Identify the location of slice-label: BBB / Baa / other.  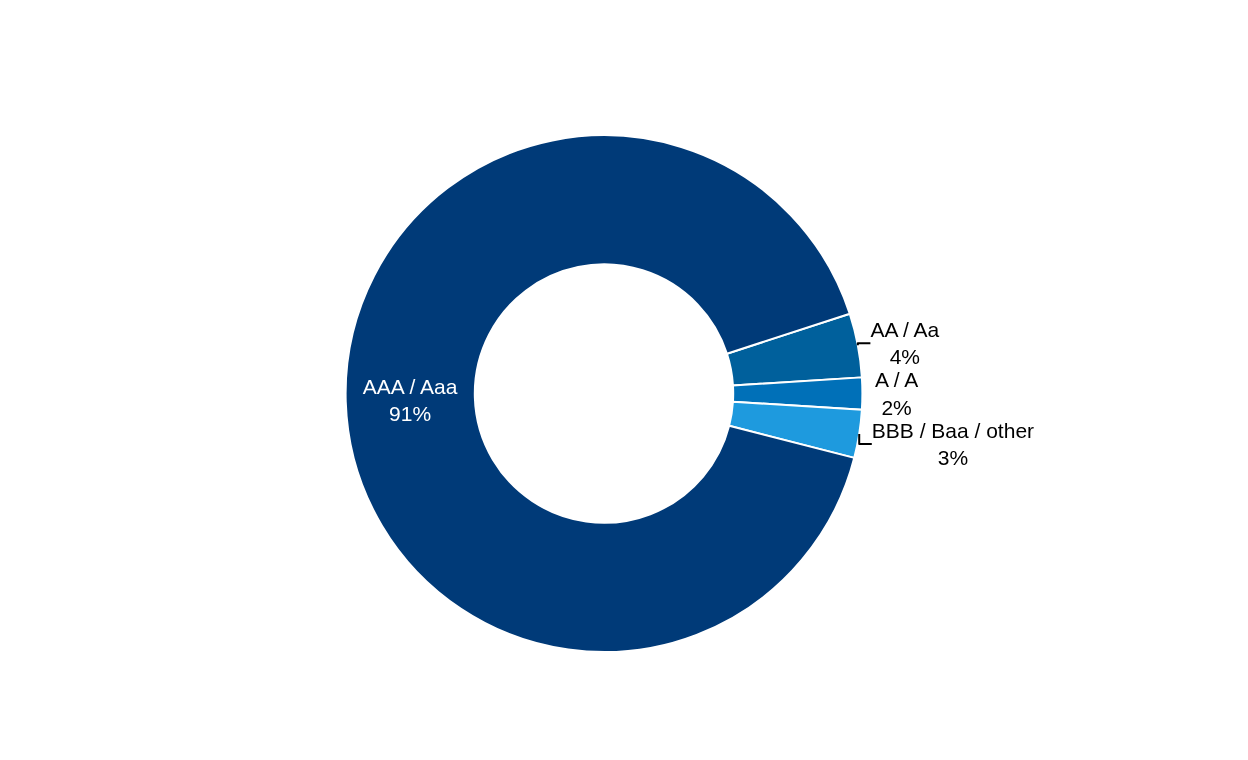
(953, 430).